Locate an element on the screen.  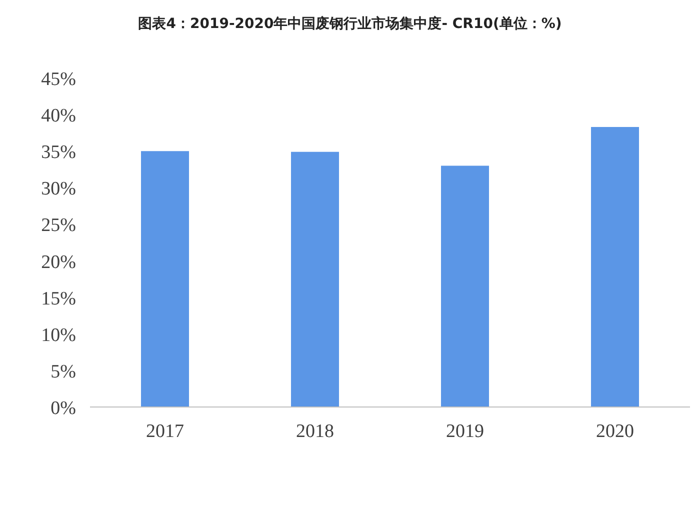
x-tick-label: 2019 is located at coordinates (465, 431).